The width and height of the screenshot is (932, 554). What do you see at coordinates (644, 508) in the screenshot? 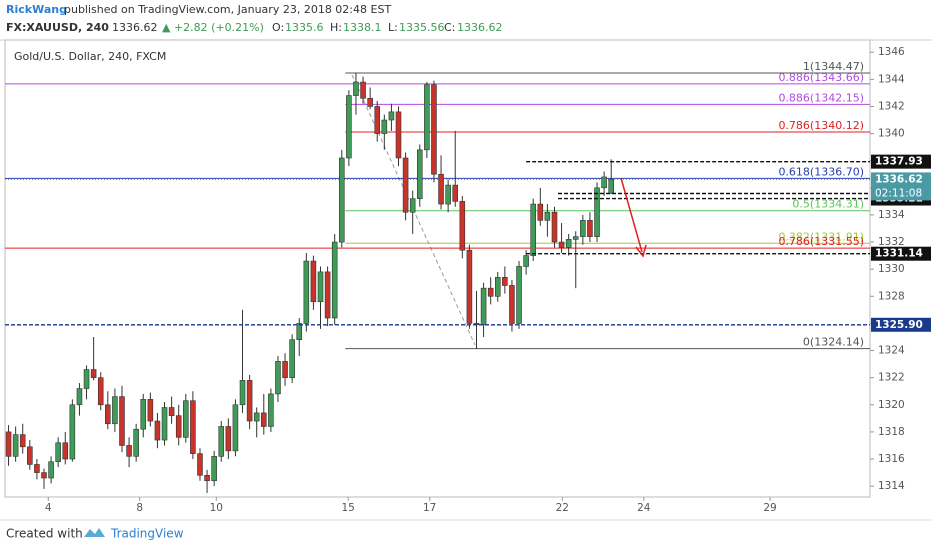
I see `x-tick-label: 24` at bounding box center [644, 508].